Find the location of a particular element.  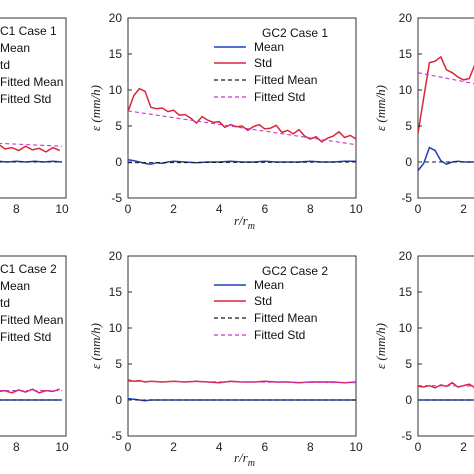

legend-title: GC2 Case 1 is located at coordinates (295, 33).